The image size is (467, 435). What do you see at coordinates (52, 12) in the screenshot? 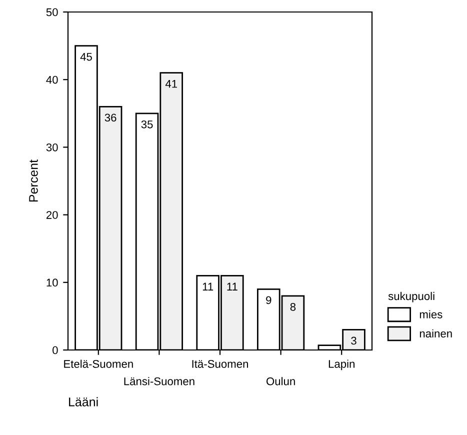
I see `y-tick-label: 50` at bounding box center [52, 12].